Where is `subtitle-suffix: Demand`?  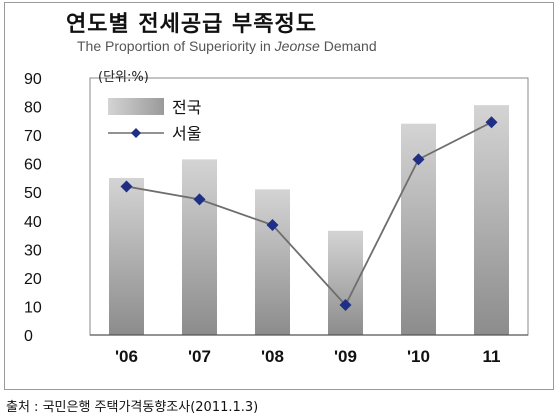
subtitle-suffix: Demand is located at coordinates (348, 46).